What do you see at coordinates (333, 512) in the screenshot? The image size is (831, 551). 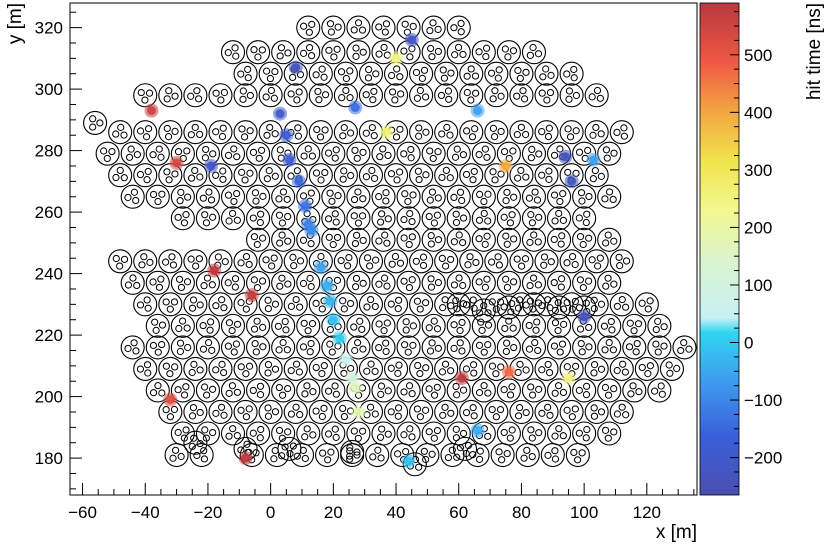 I see `x-tick-label: 20` at bounding box center [333, 512].